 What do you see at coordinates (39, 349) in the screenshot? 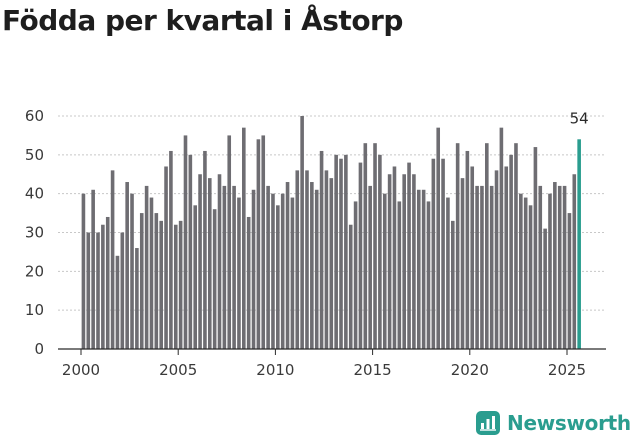
I see `y-tick-label: 0` at bounding box center [39, 349].